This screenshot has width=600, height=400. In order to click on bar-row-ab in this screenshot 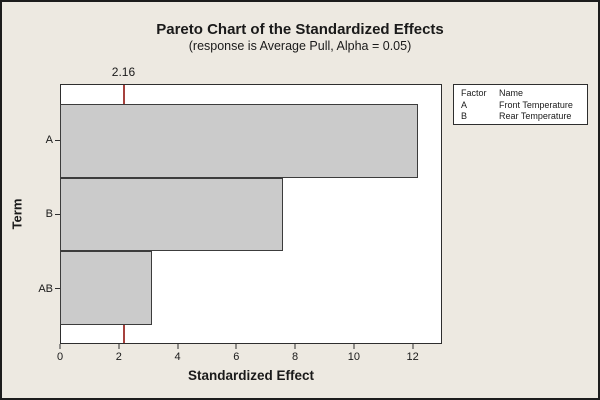, I will do `click(250, 288)`.